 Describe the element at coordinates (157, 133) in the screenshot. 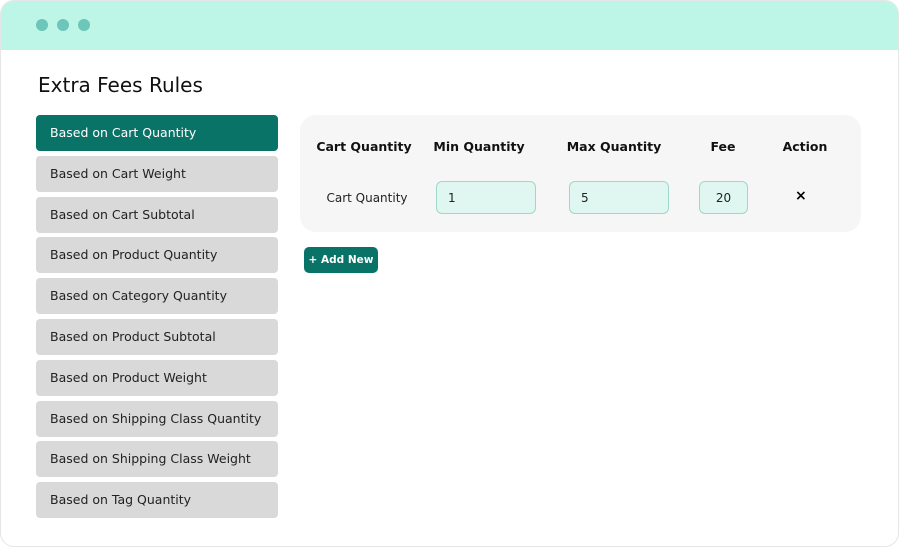

I see `sidebar-item: Based on Cart Quantity` at that location.